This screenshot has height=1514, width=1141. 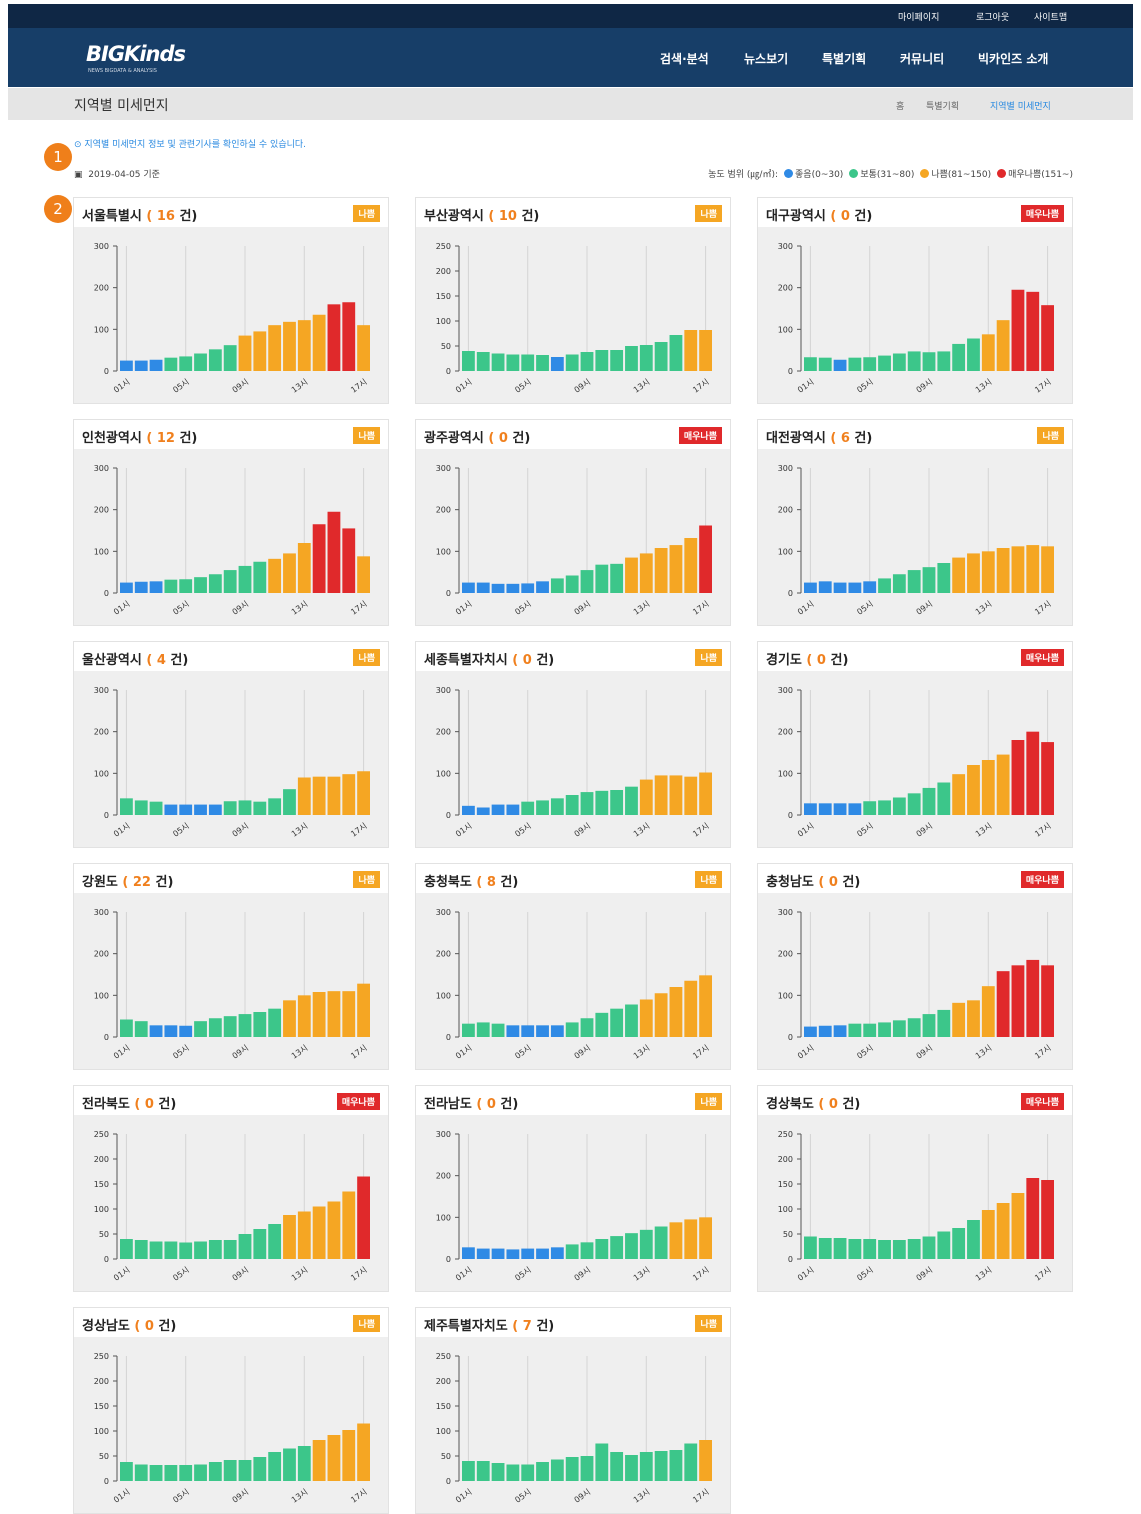 What do you see at coordinates (446, 1456) in the screenshot?
I see `y-tick-label: 50` at bounding box center [446, 1456].